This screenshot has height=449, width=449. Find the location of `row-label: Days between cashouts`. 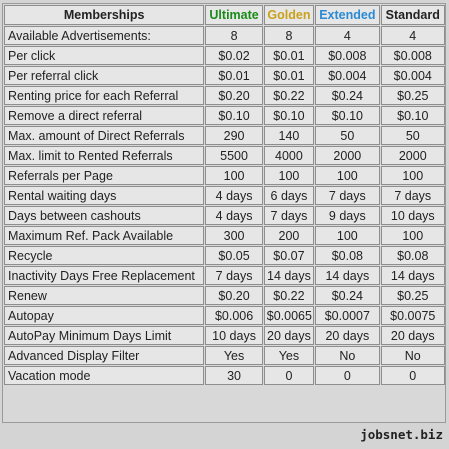

row-label: Days between cashouts is located at coordinates (104, 215).